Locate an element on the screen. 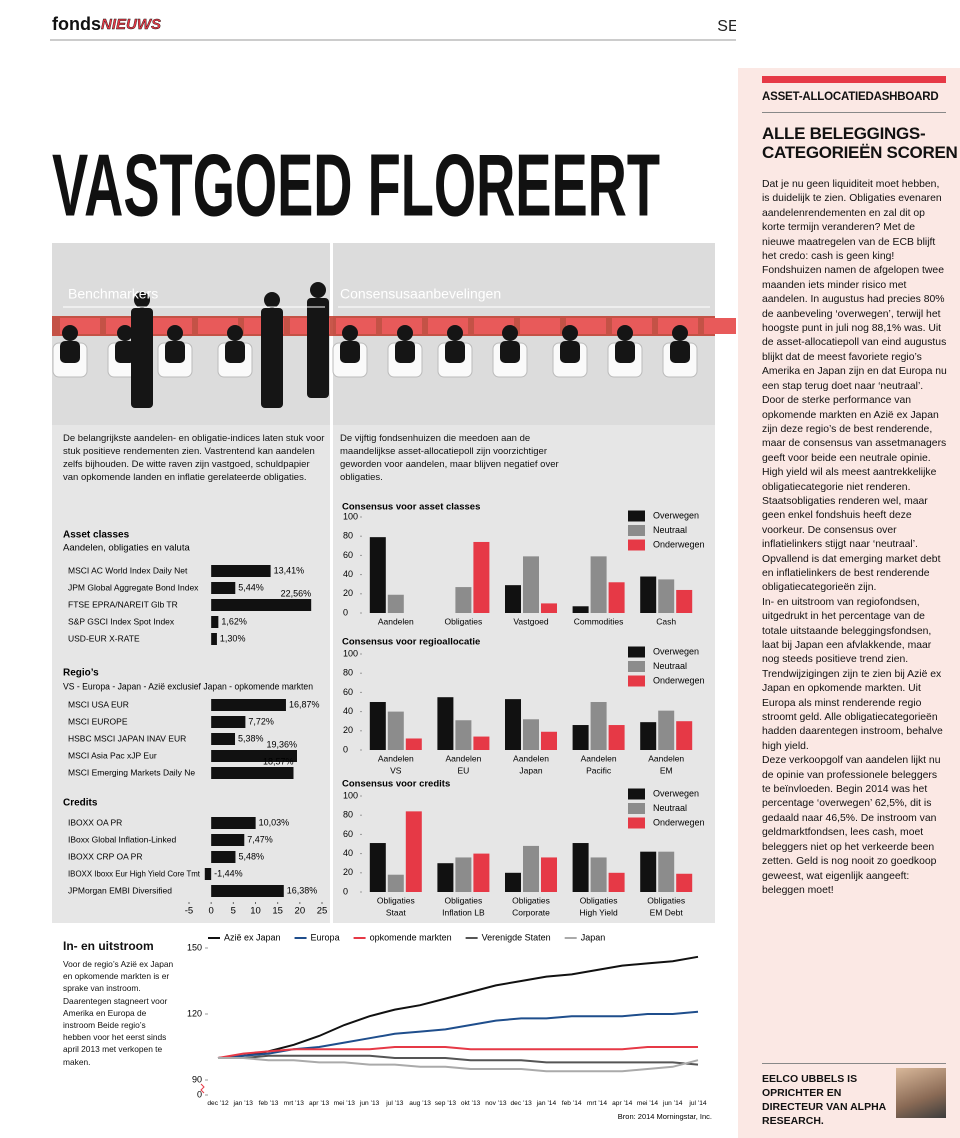  value-label: 13,41% is located at coordinates (289, 570).